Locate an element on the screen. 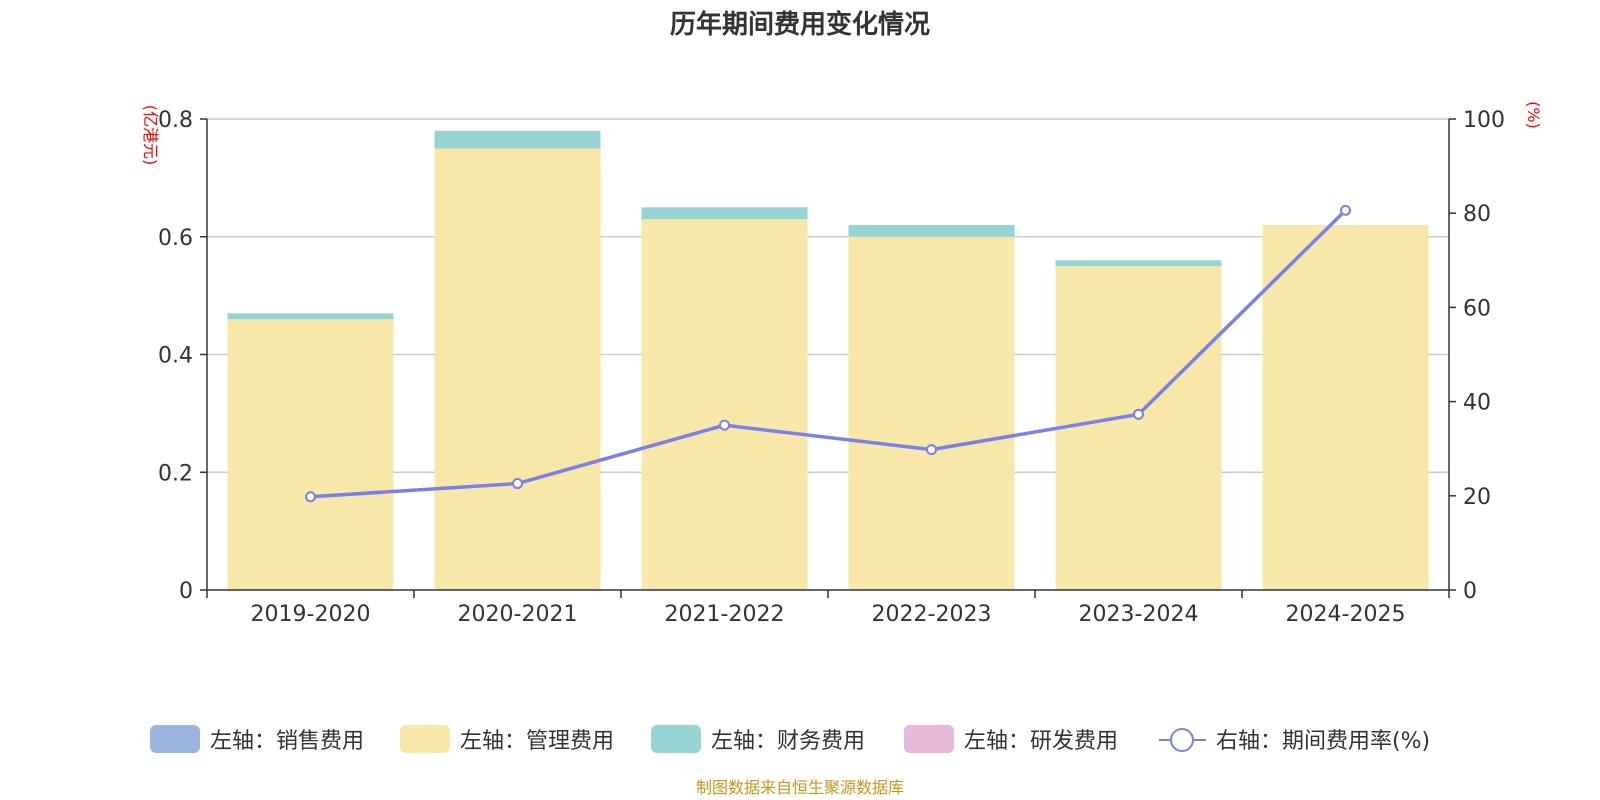 The width and height of the screenshot is (1600, 800). left-tick-label: 0 is located at coordinates (186, 591).